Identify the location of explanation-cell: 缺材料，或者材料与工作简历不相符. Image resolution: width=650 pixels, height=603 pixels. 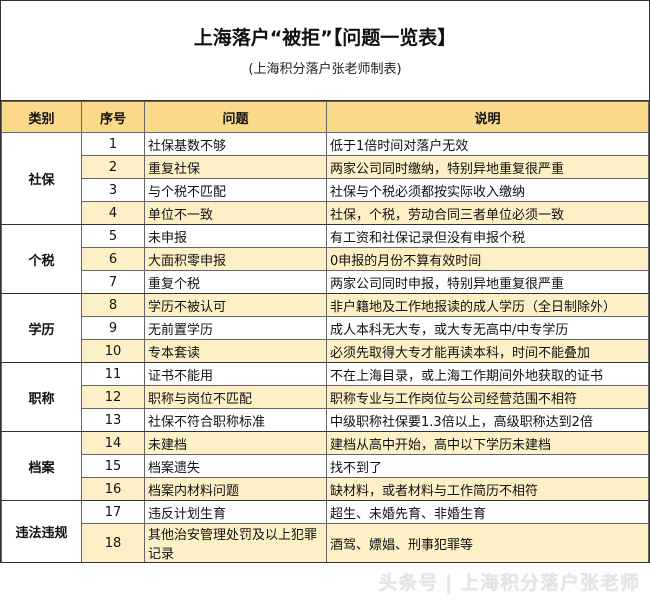
(487, 489).